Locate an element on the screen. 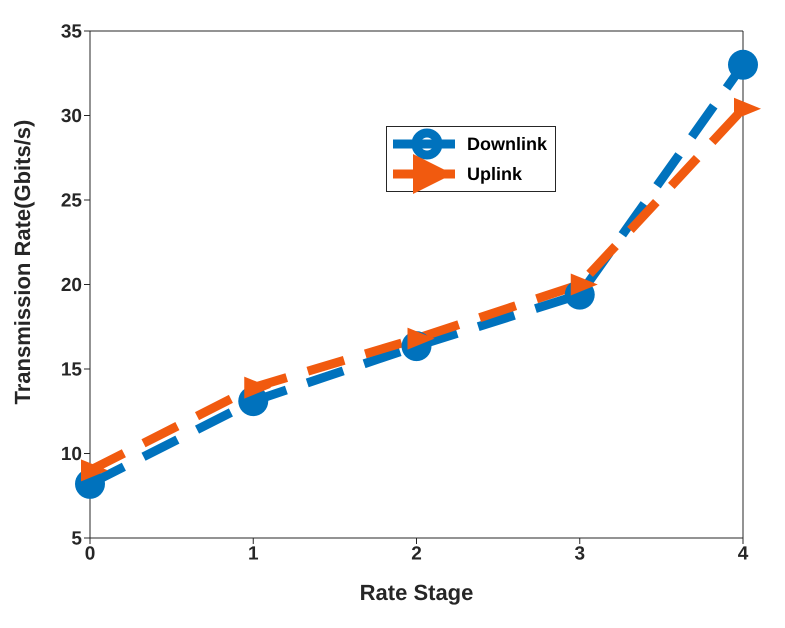 The image size is (785, 628). x-tick-label: 4 is located at coordinates (743, 553).